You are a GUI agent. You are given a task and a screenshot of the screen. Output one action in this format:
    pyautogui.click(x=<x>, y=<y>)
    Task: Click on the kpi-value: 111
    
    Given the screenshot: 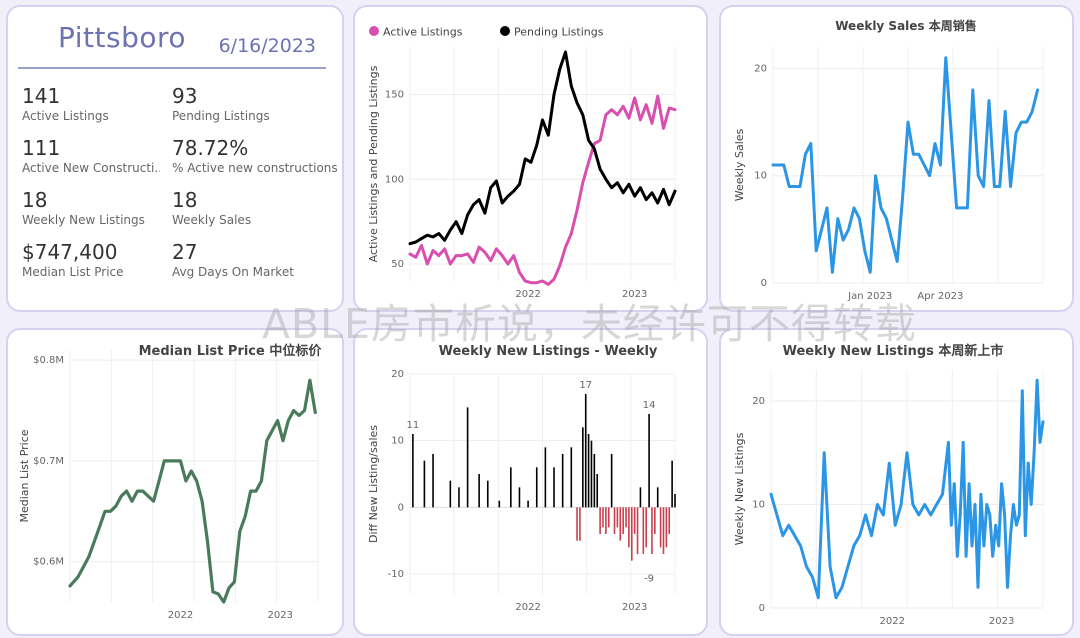 What is the action you would take?
    pyautogui.click(x=41, y=148)
    